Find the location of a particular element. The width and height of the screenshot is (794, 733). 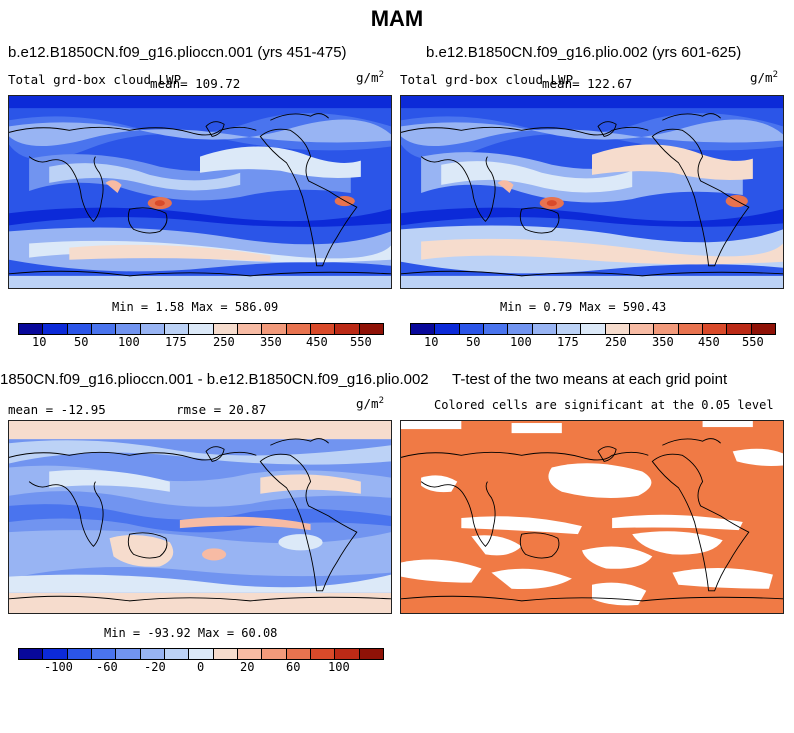

panel4-map is located at coordinates (592, 517).